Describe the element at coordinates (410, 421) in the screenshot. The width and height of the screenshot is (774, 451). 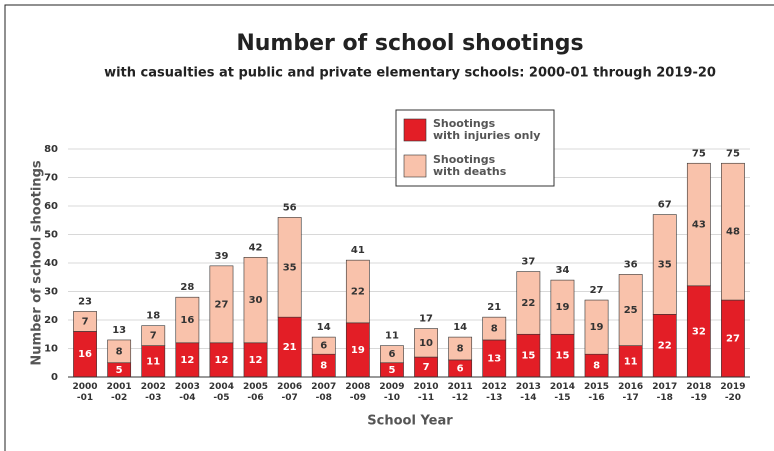
I see `x-axis-title: School Year` at that location.